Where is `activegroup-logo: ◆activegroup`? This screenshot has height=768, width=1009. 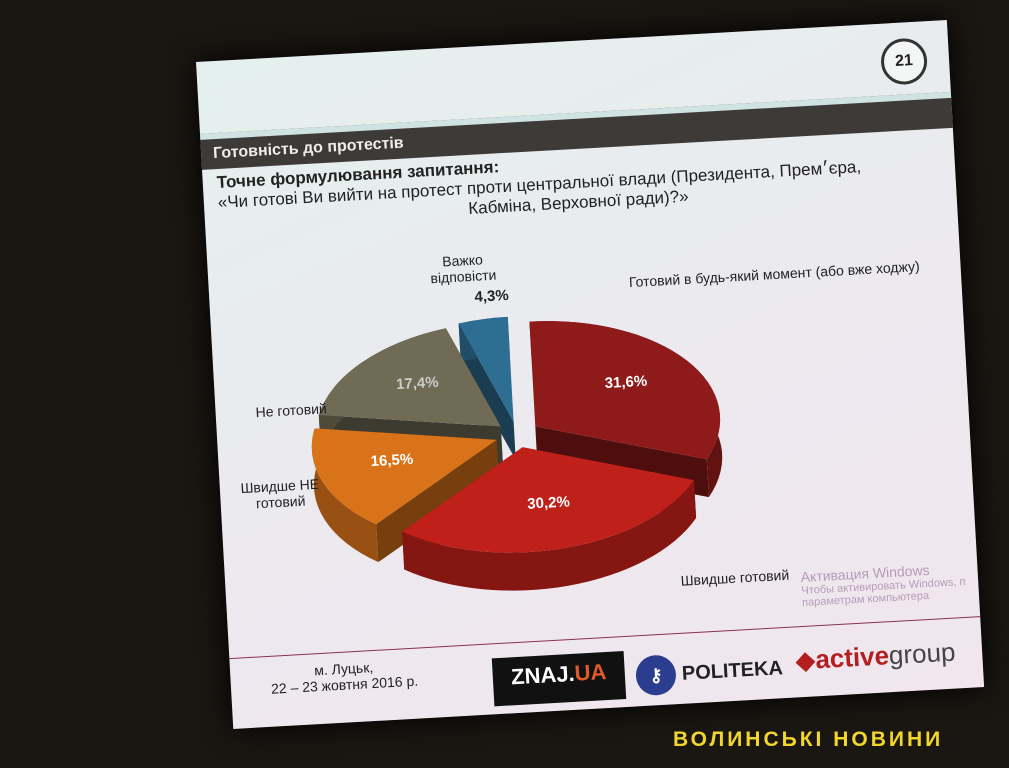
activegroup-logo: ◆activegroup is located at coordinates (875, 656).